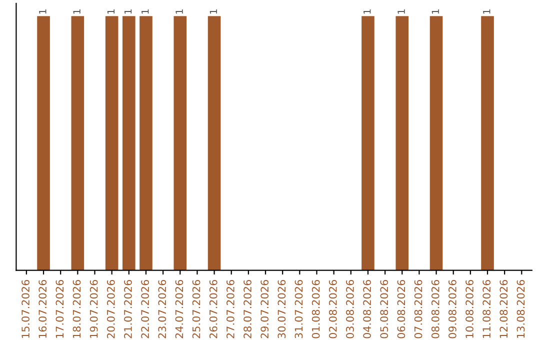  What do you see at coordinates (298, 309) in the screenshot?
I see `x-tick-label: 31.07.2026` at bounding box center [298, 309].